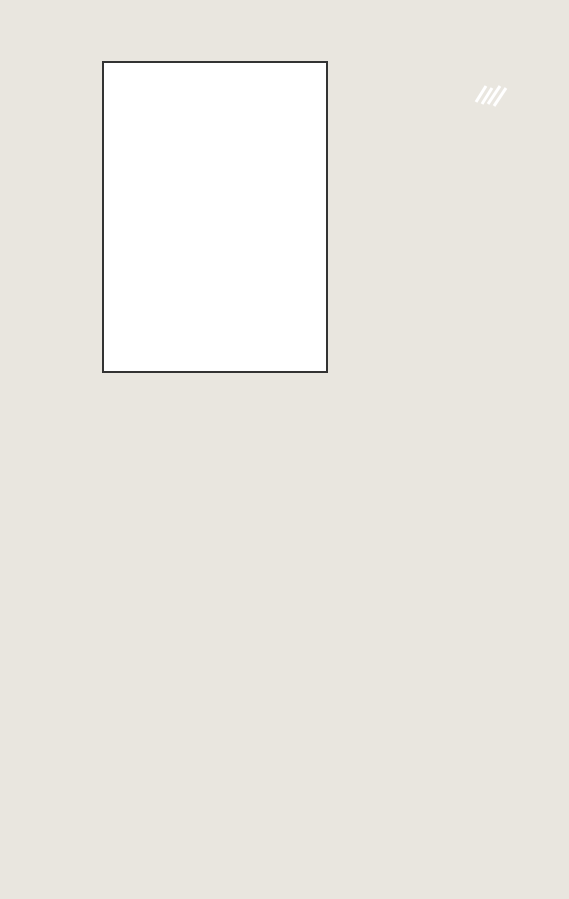 This screenshot has height=899, width=569. Describe the element at coordinates (491, 96) in the screenshot. I see `break-mark` at that location.